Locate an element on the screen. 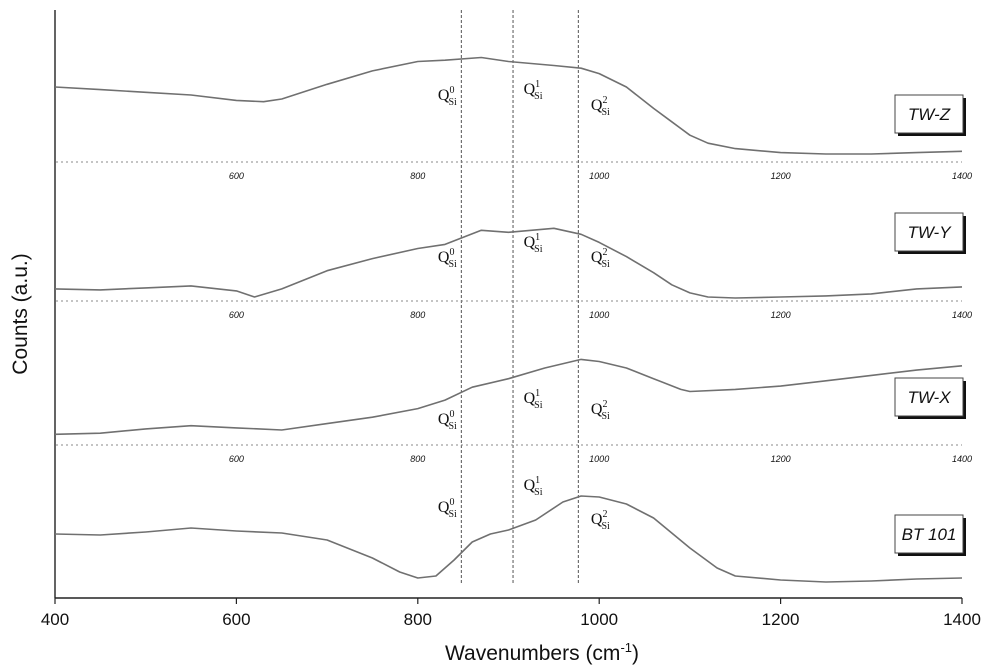 This screenshot has width=984, height=668. y-axis-label: Counts (a.u.) is located at coordinates (20, 313).